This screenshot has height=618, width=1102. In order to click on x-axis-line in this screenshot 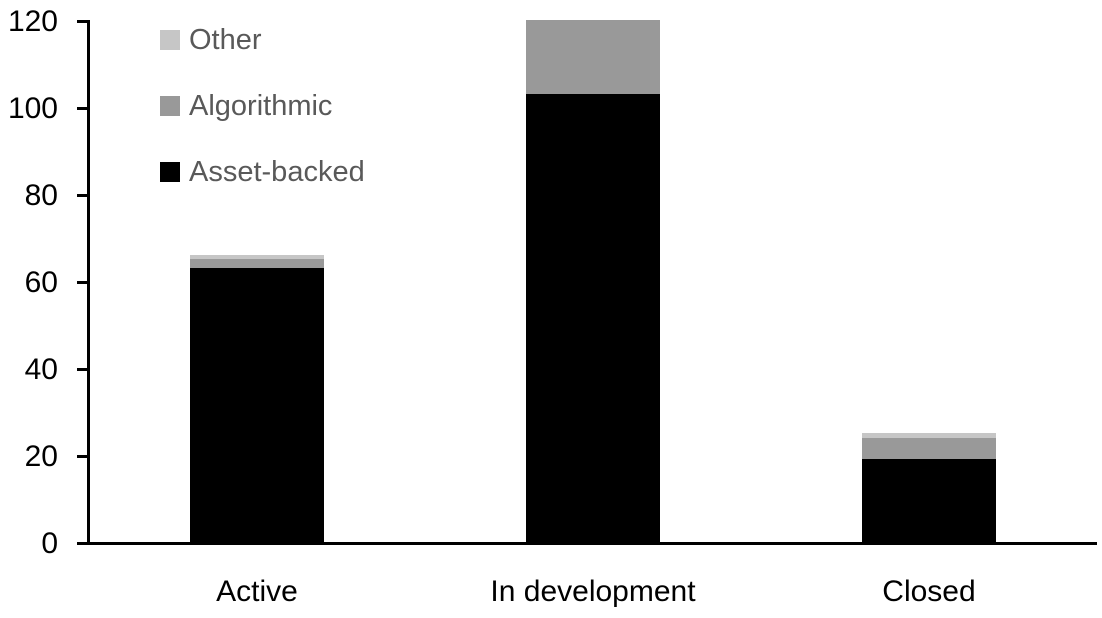, I will do `click(587, 543)`.